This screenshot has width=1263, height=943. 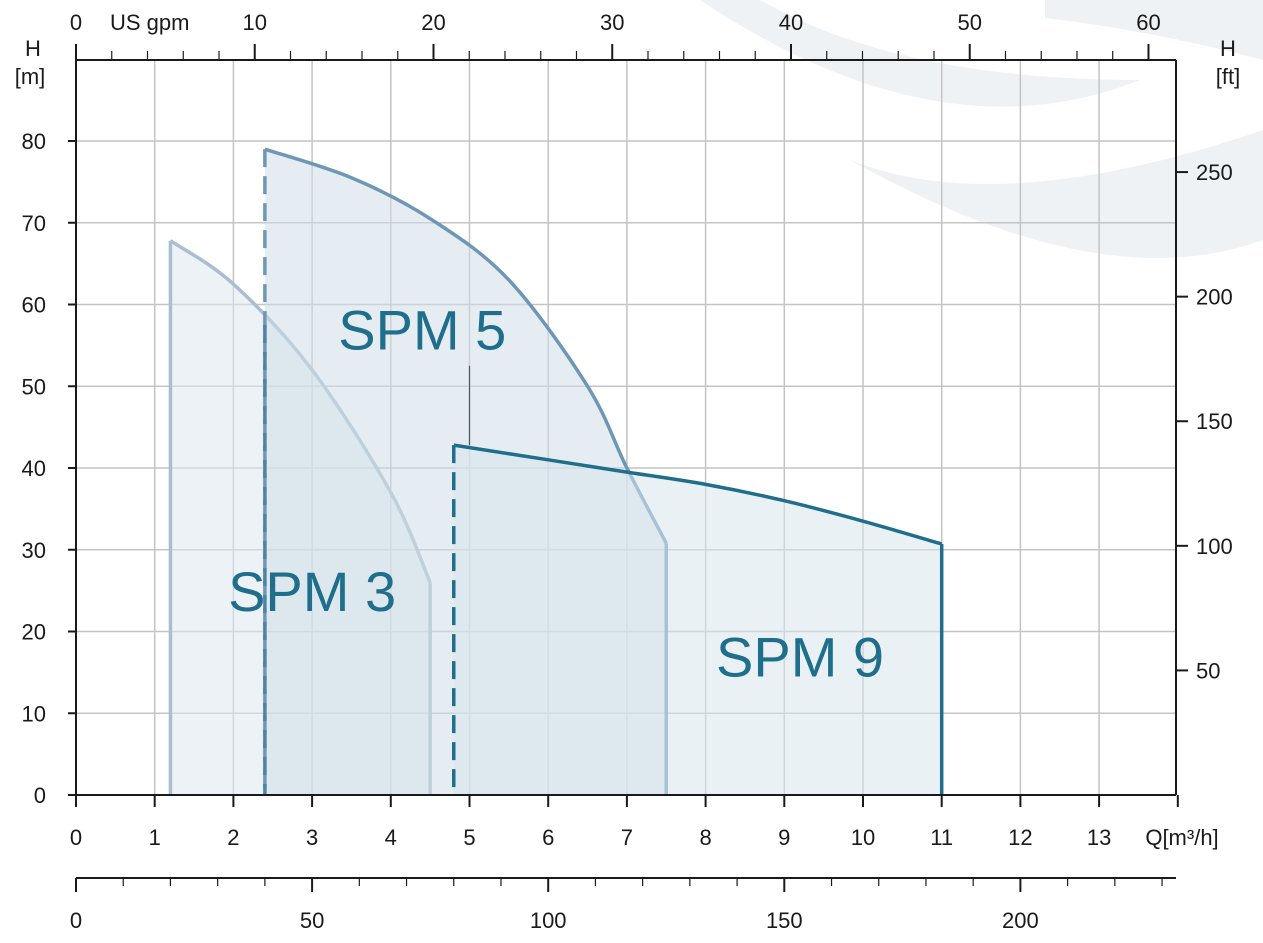 I want to click on y-tick-label: 70, so click(x=34, y=223).